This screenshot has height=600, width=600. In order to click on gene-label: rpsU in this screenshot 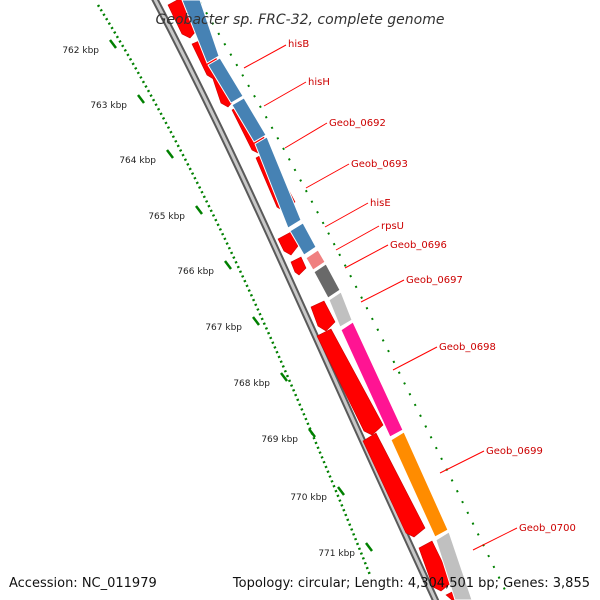, I will do `click(392, 226)`.